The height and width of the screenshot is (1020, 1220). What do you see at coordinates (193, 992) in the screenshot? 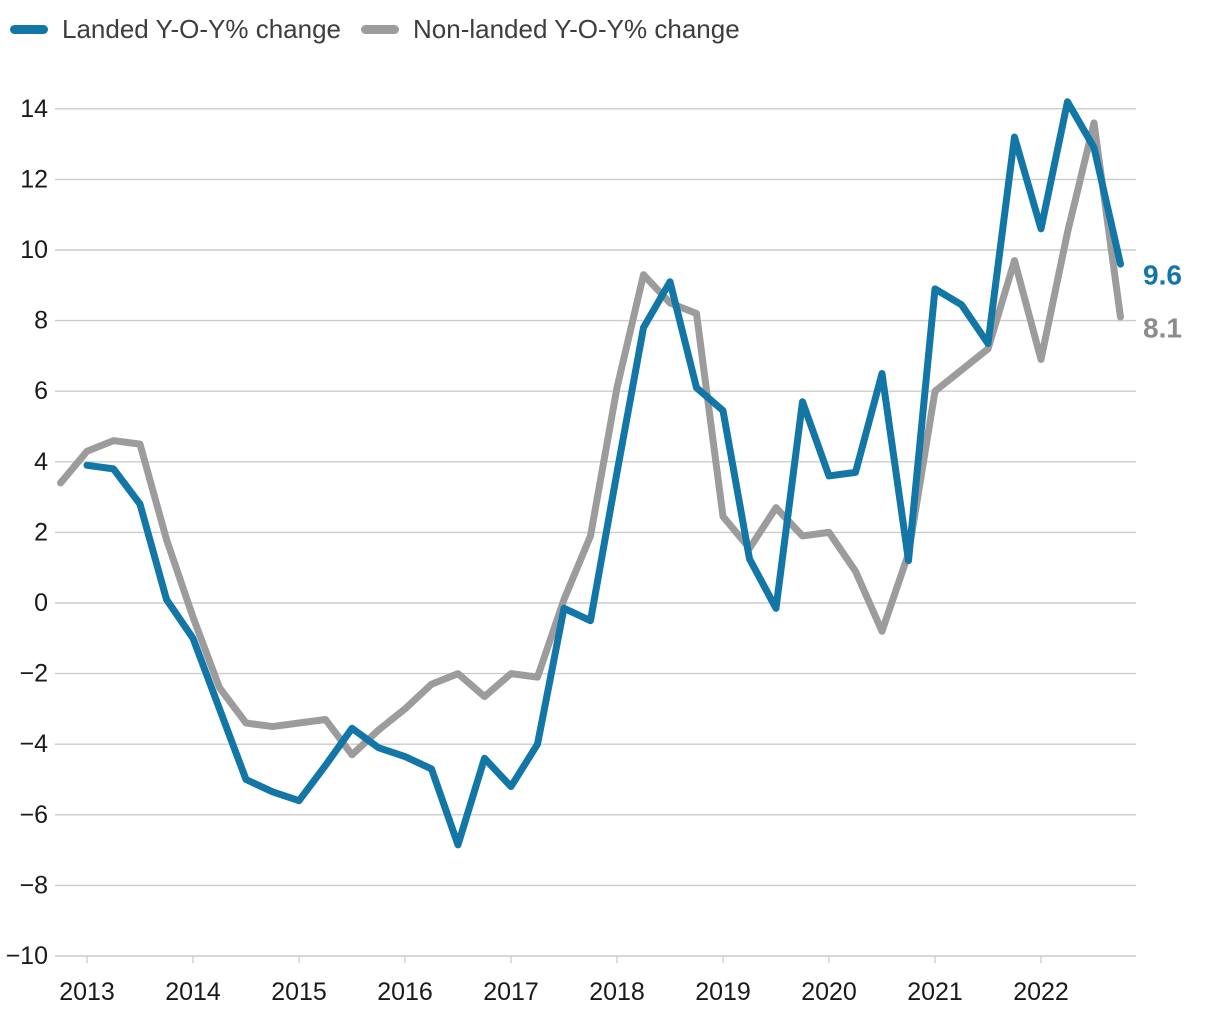
I see `x-axis-tick-label: 2014` at bounding box center [193, 992].